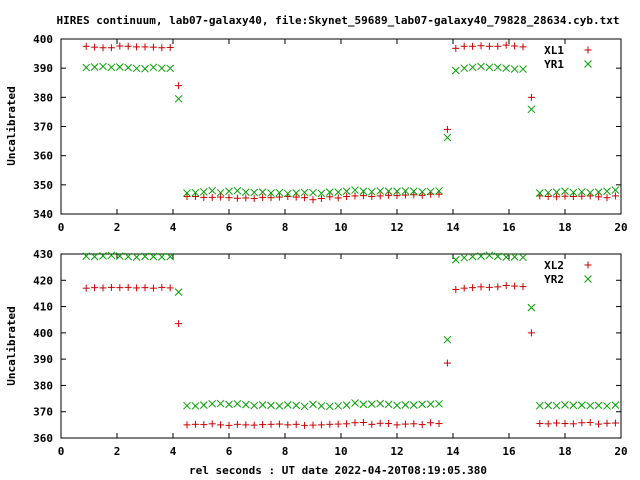  What do you see at coordinates (554, 64) in the screenshot?
I see `legend-label: YR1` at bounding box center [554, 64].